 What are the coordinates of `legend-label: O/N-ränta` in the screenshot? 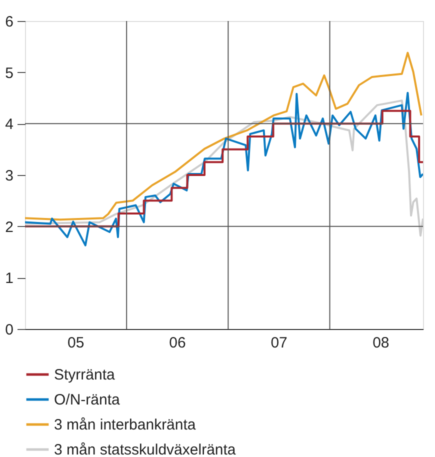 It's located at (87, 400).